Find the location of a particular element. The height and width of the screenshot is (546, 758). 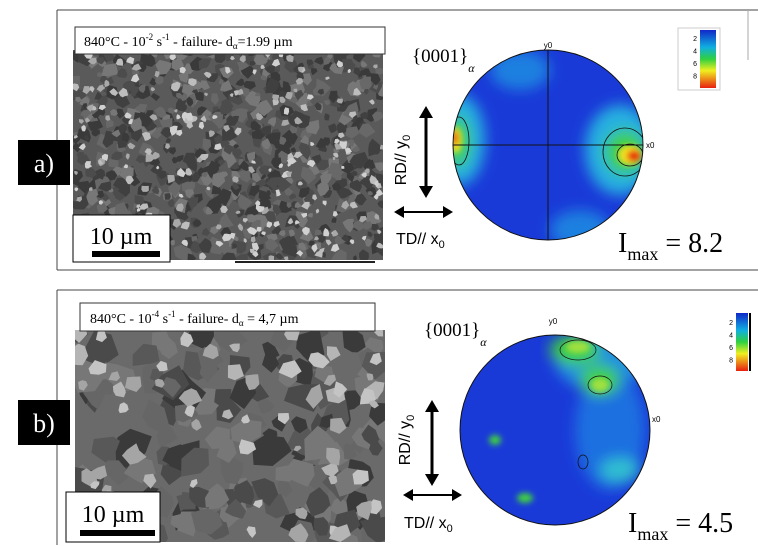

scale-label: 10 µm is located at coordinates (121, 237).